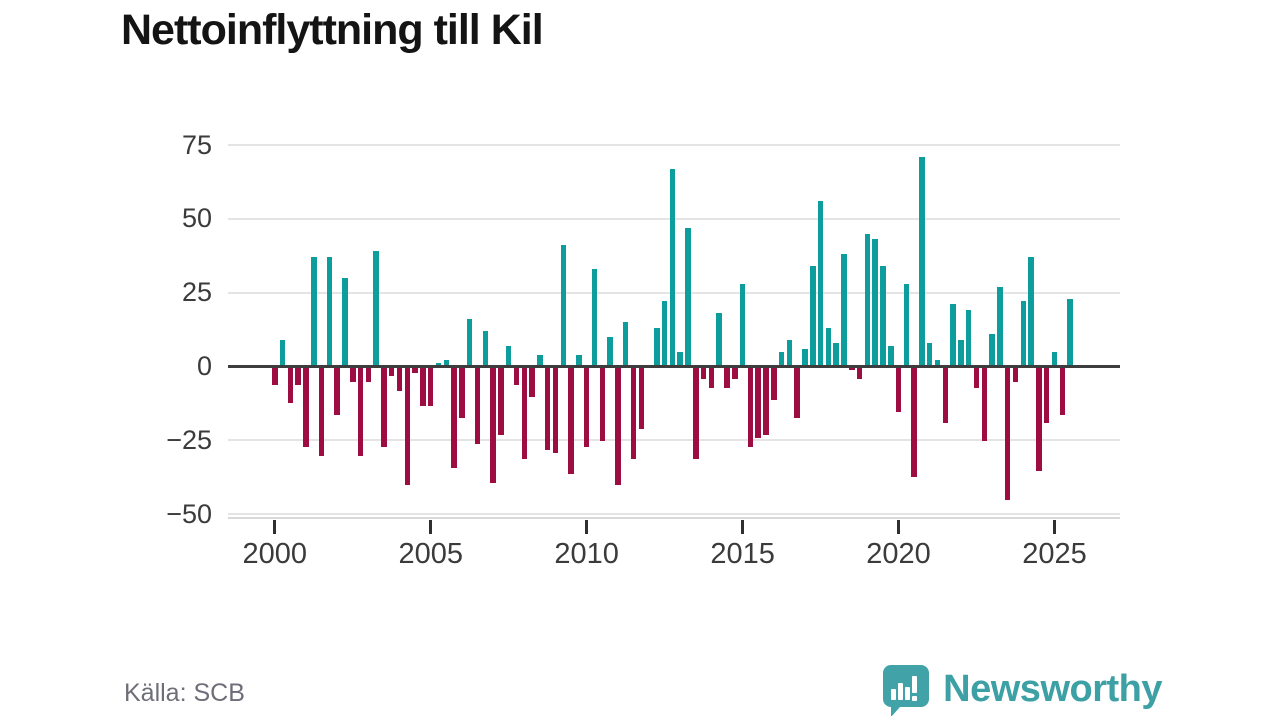 This screenshot has width=1280, height=720. I want to click on newsworthy-logo: Newsworthy, so click(1021, 689).